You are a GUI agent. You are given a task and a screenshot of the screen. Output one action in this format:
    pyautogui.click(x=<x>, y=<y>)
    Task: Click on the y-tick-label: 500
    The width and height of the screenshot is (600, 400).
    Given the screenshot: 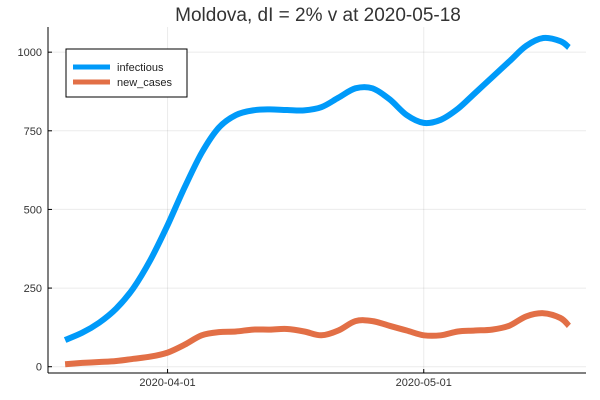 What is the action you would take?
    pyautogui.click(x=33, y=210)
    